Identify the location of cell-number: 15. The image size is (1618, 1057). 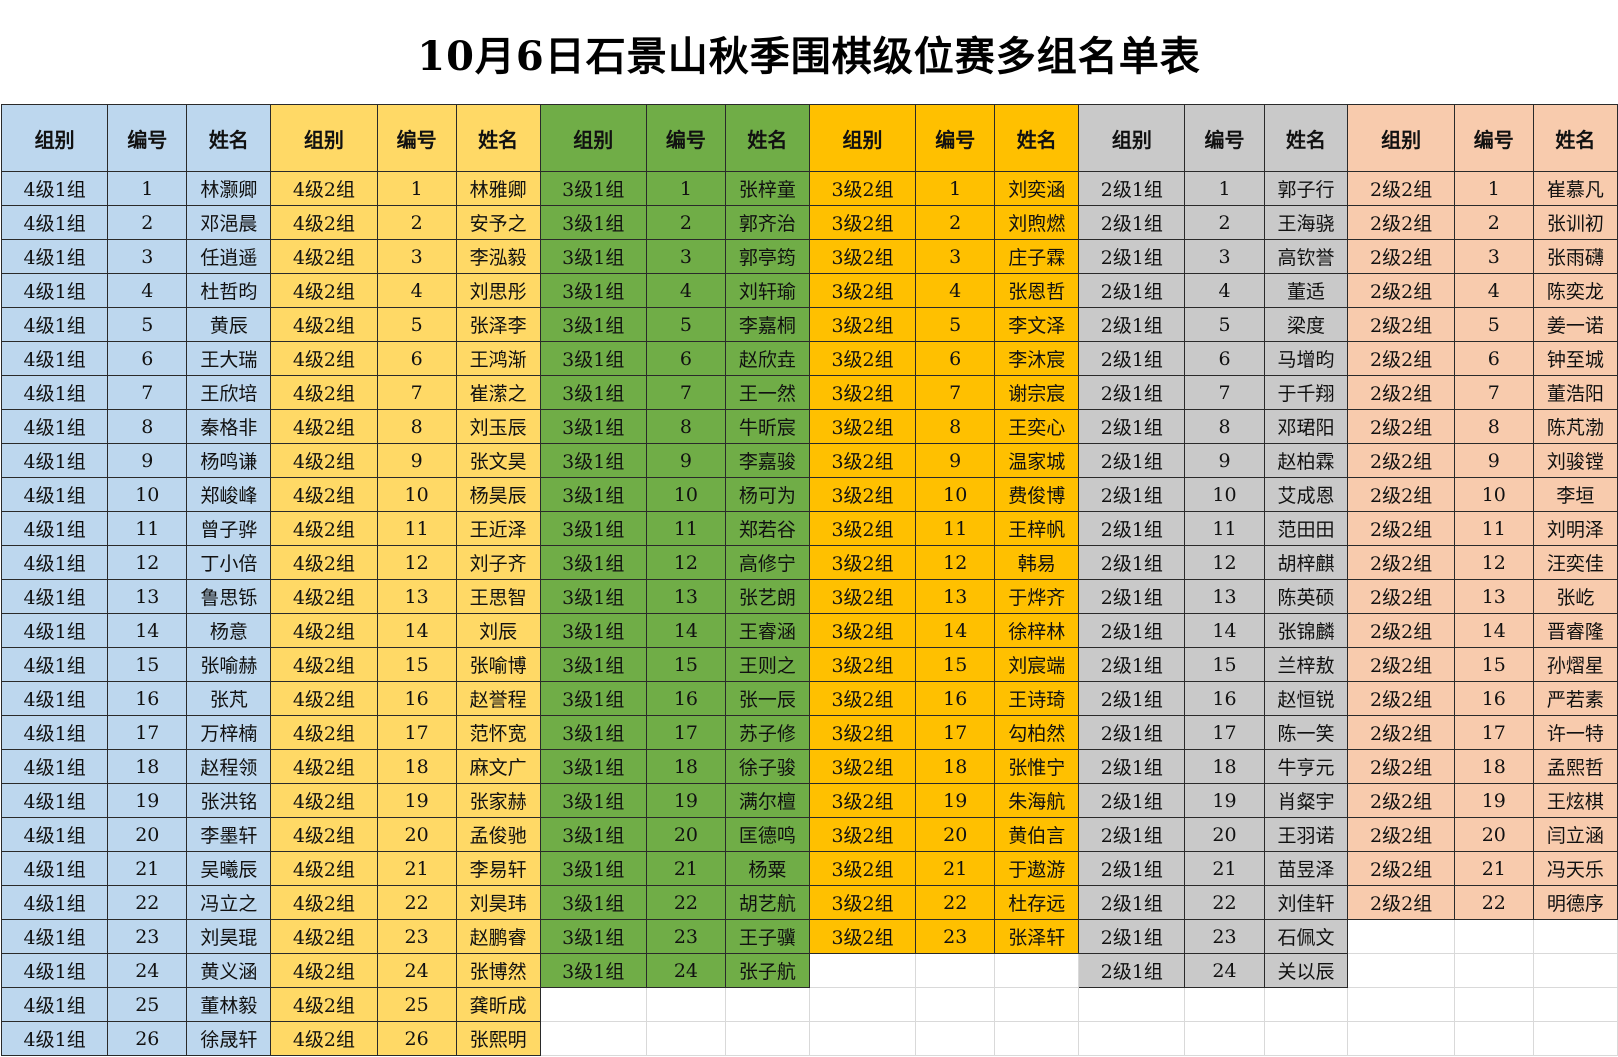
(1493, 664).